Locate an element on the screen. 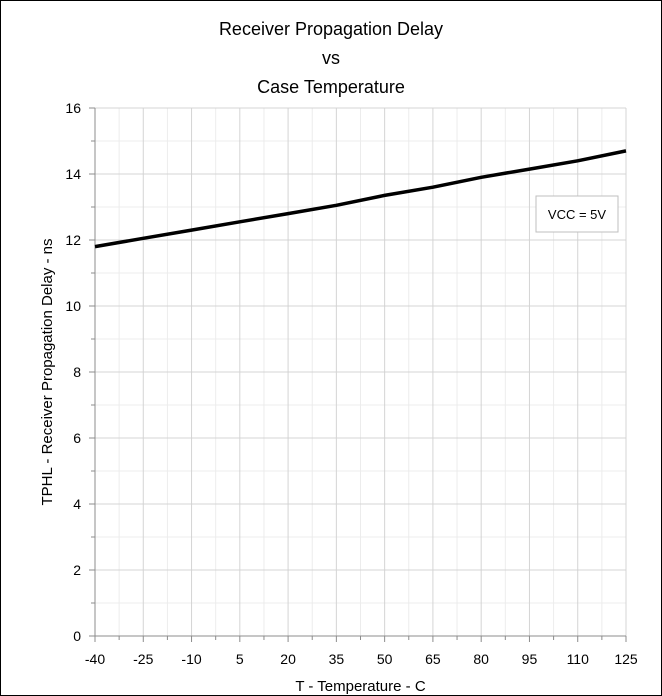 The height and width of the screenshot is (696, 662). x-tick-label: 110 is located at coordinates (578, 659).